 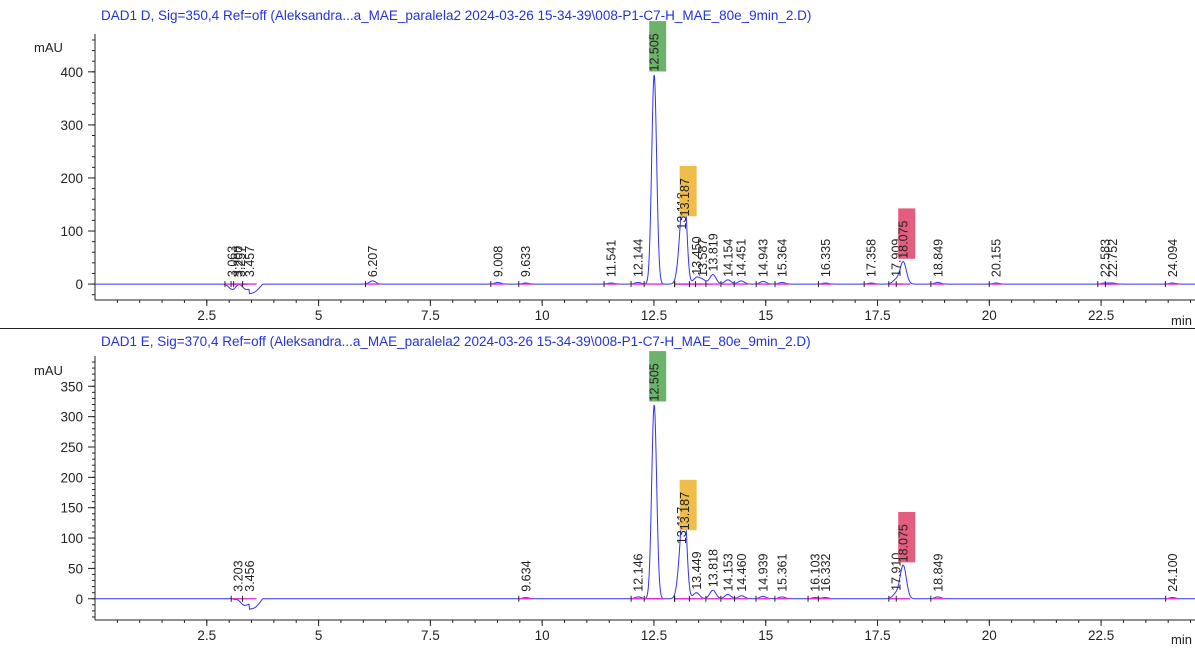 What do you see at coordinates (764, 258) in the screenshot?
I see `peak-label: 14.943` at bounding box center [764, 258].